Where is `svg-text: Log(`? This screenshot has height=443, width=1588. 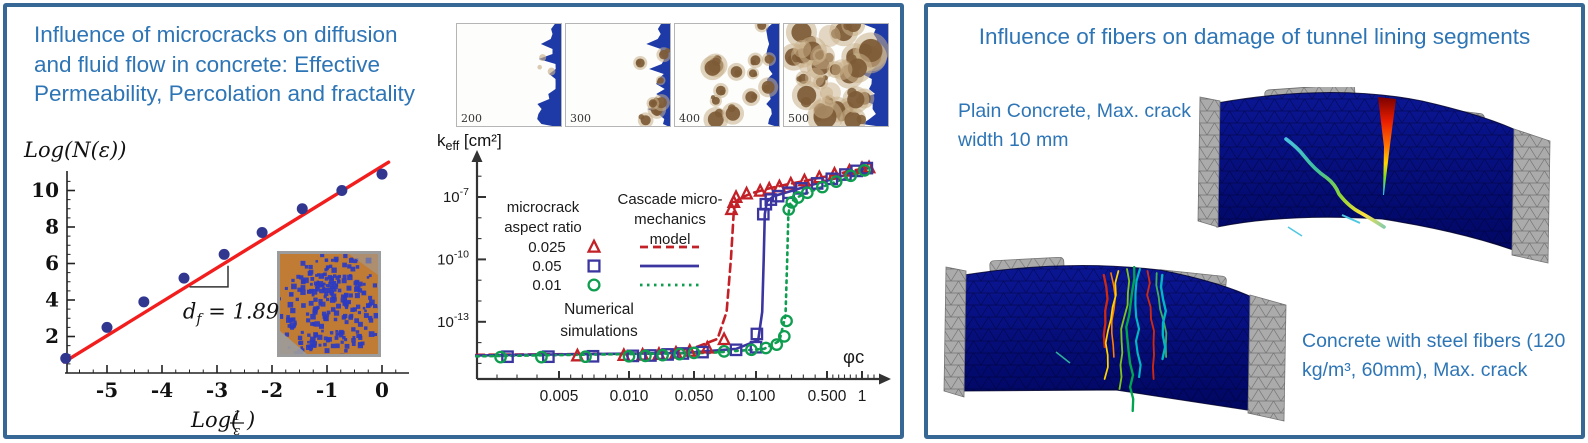 svg-text: Log( is located at coordinates (215, 420).